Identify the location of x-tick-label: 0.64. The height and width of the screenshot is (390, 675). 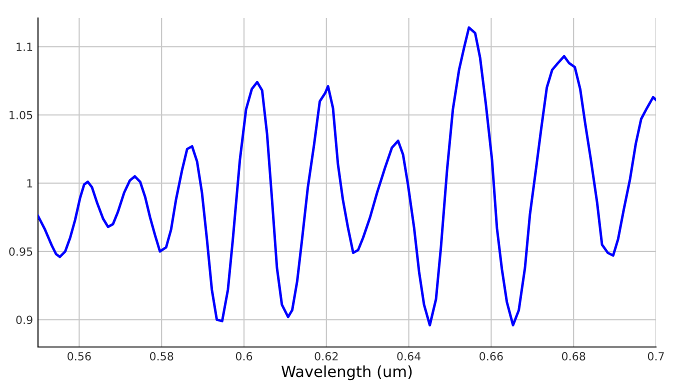
(409, 356).